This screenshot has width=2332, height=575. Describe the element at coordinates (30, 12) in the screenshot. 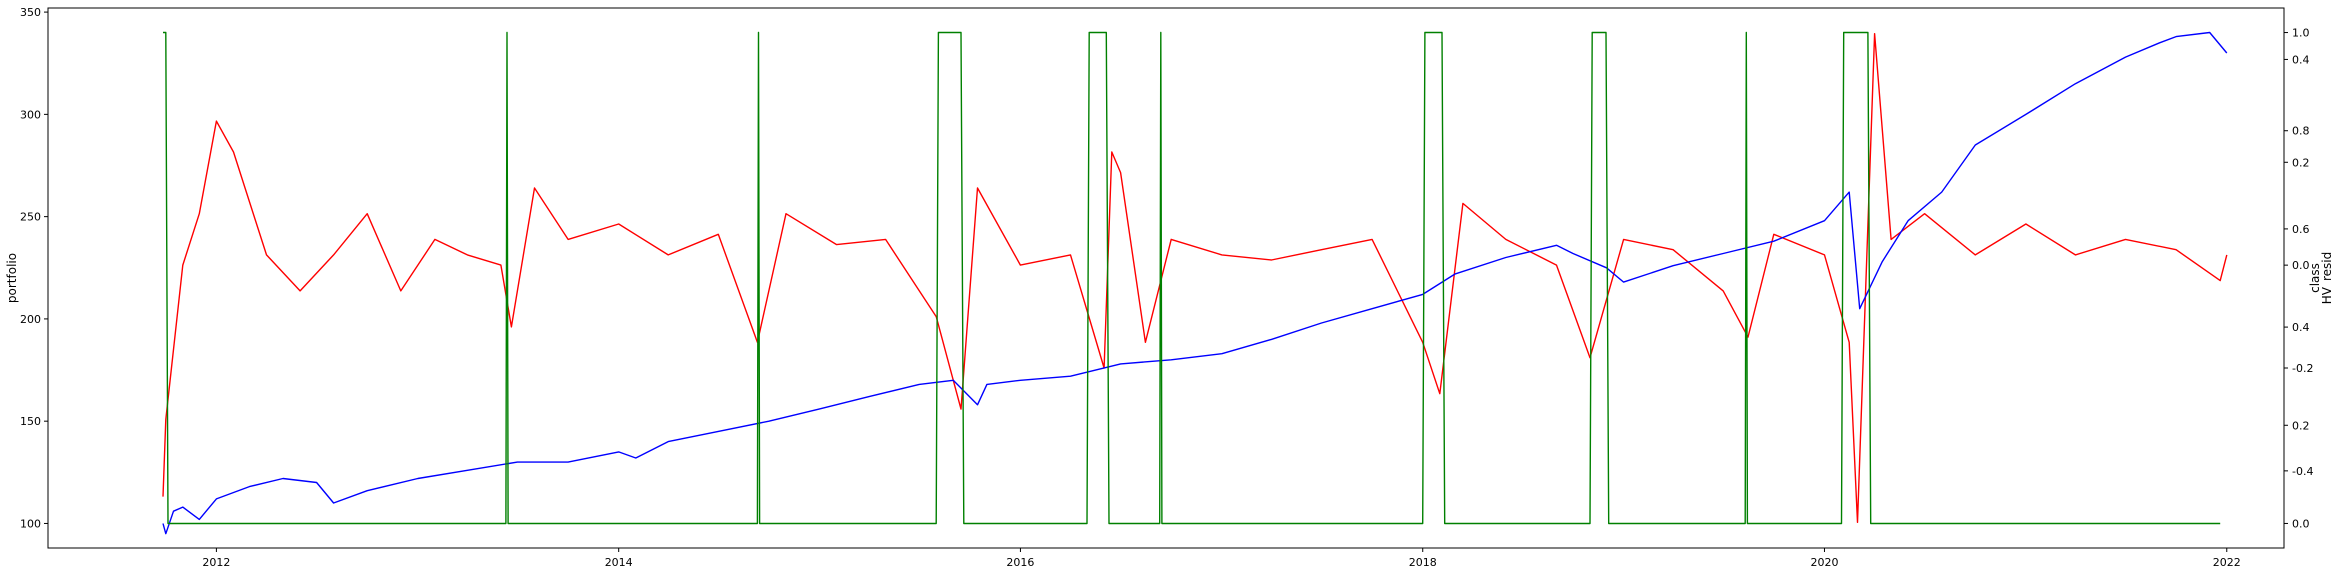

I see `left-tick-label: 350` at that location.